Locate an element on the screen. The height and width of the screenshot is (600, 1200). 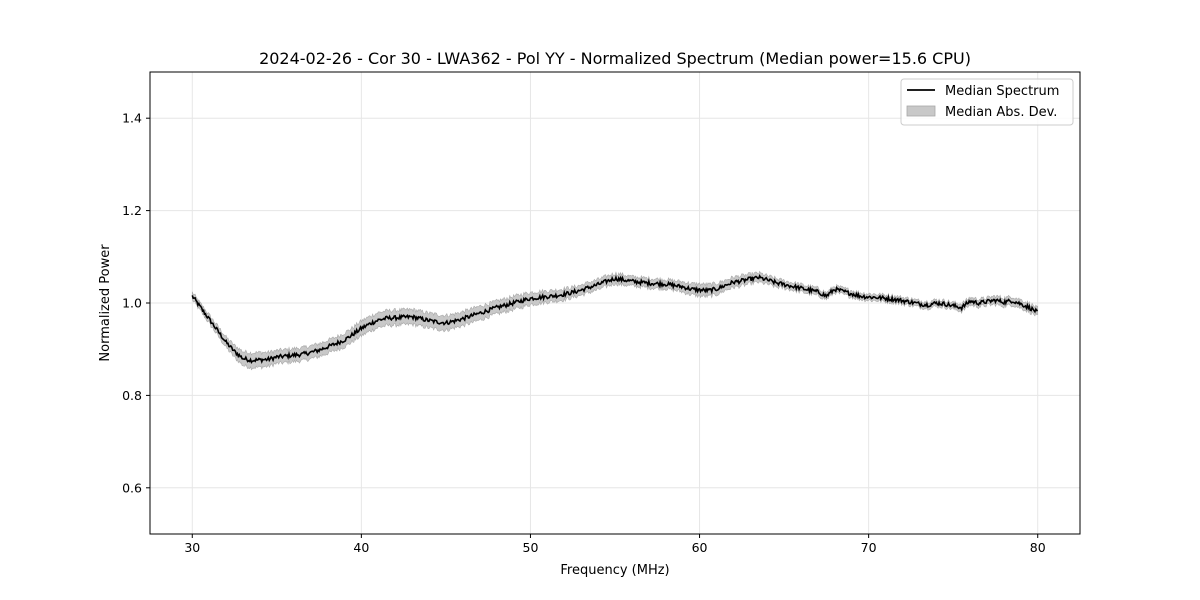
y-tick-label: 0.8 is located at coordinates (132, 395).